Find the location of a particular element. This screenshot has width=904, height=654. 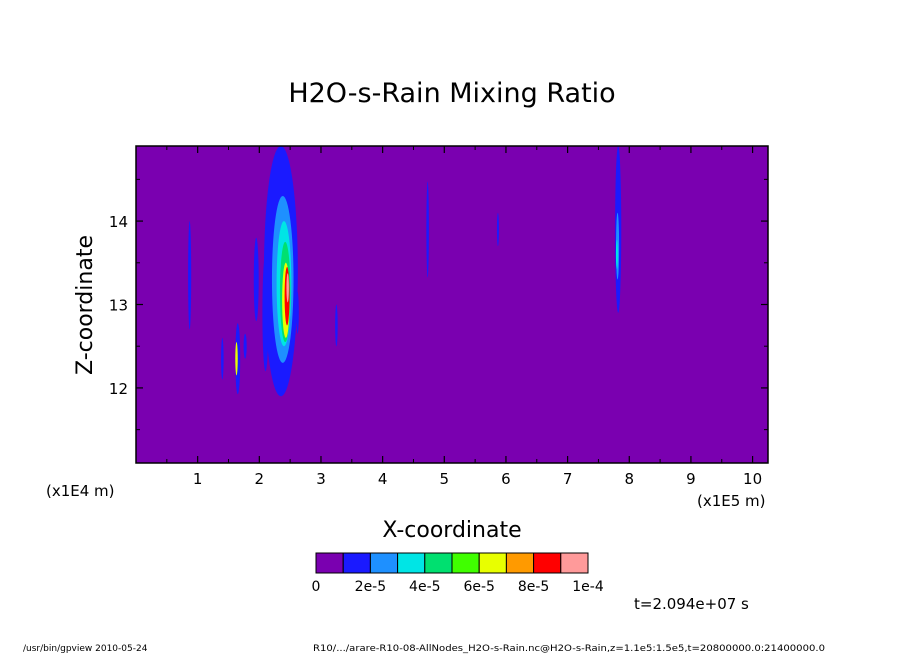

colorbar is located at coordinates (452, 563).